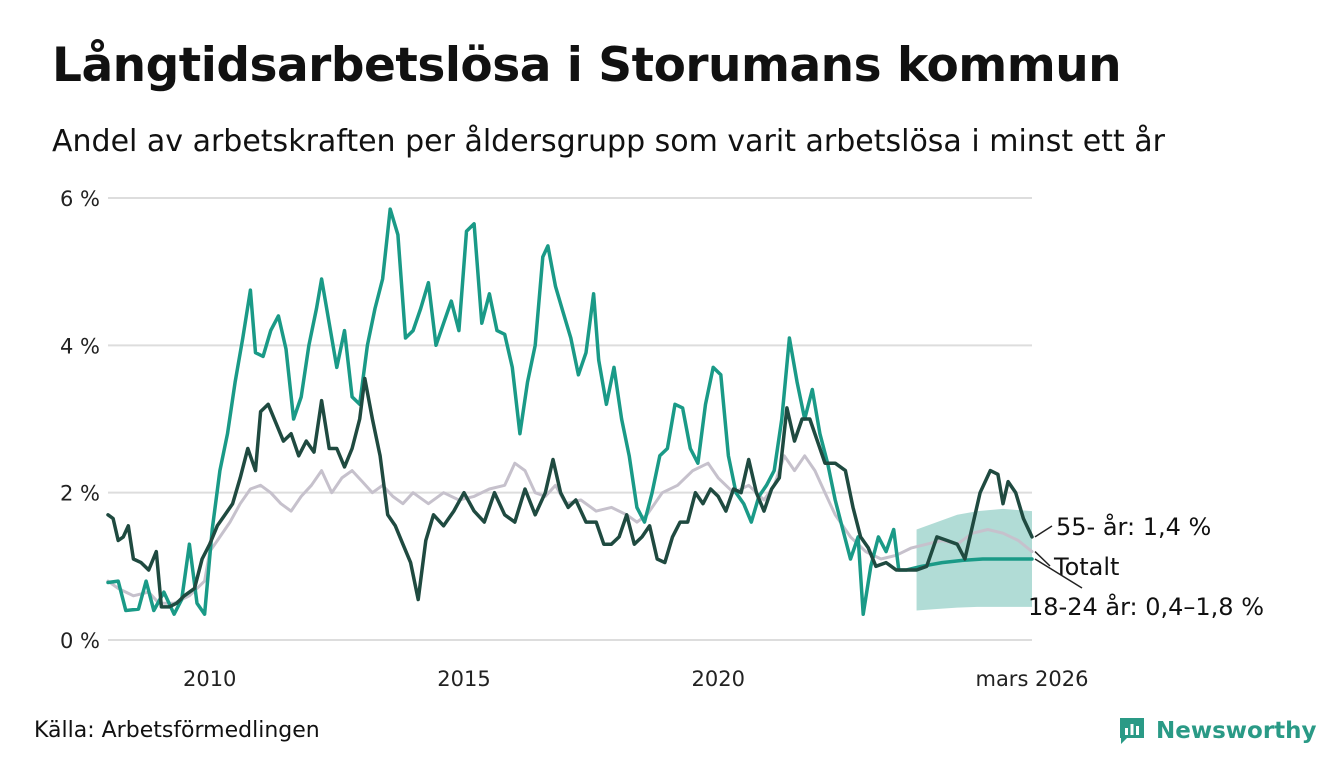 The width and height of the screenshot is (1340, 780). What do you see at coordinates (1043, 531) in the screenshot?
I see `leader-line-old` at bounding box center [1043, 531].